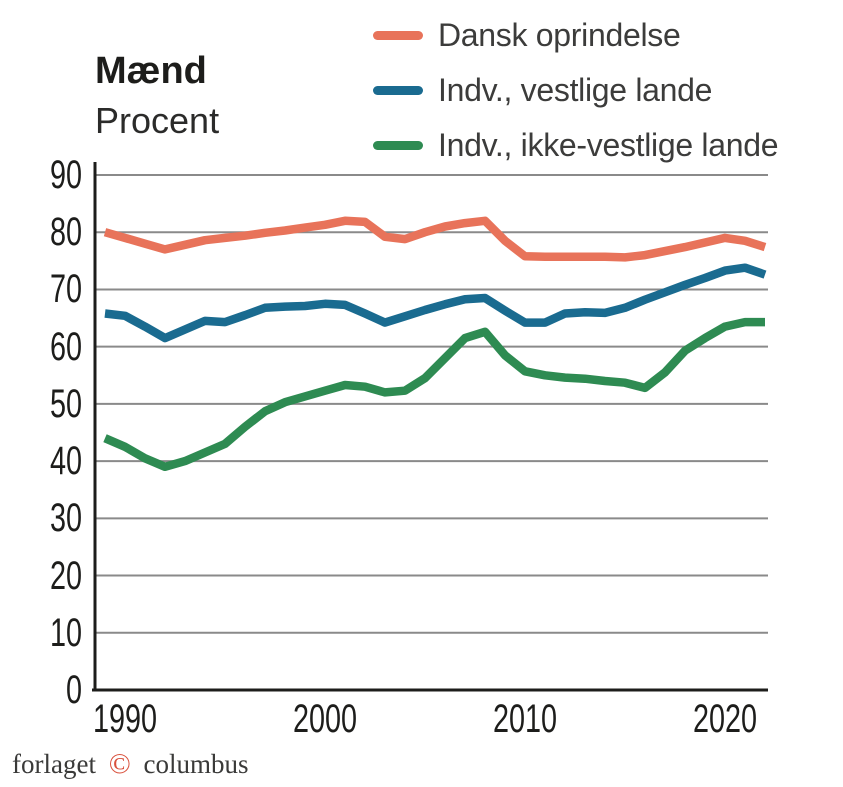 Image resolution: width=843 pixels, height=787 pixels. I want to click on legend-swatch-ikke-vestlige-lande, so click(398, 145).